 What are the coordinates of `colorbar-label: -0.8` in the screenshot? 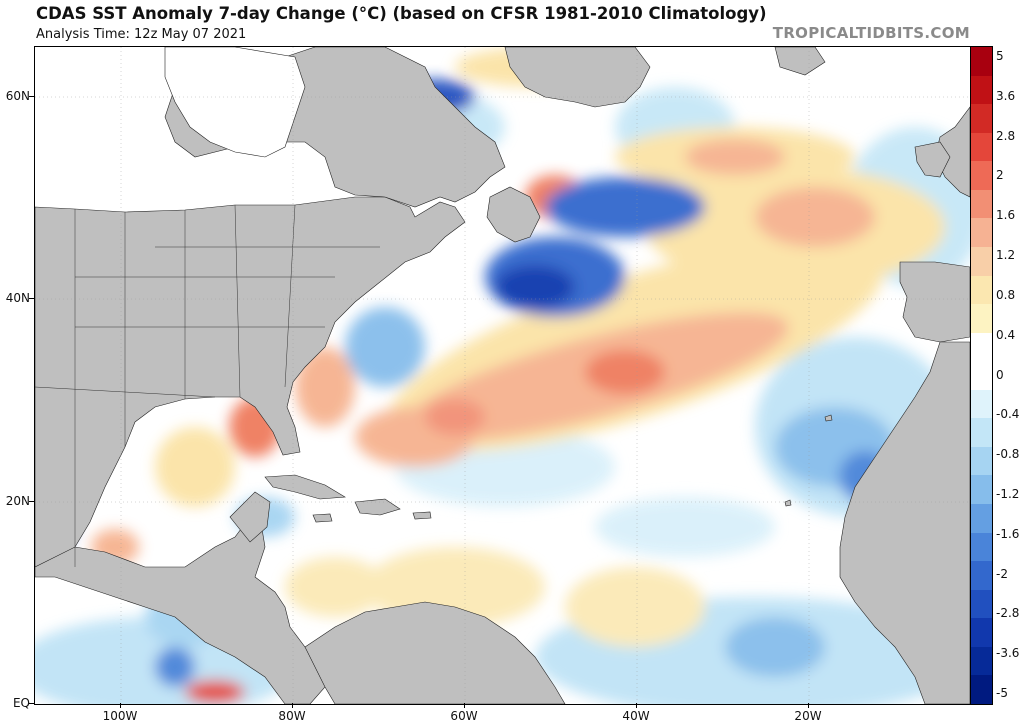 It's located at (1008, 454).